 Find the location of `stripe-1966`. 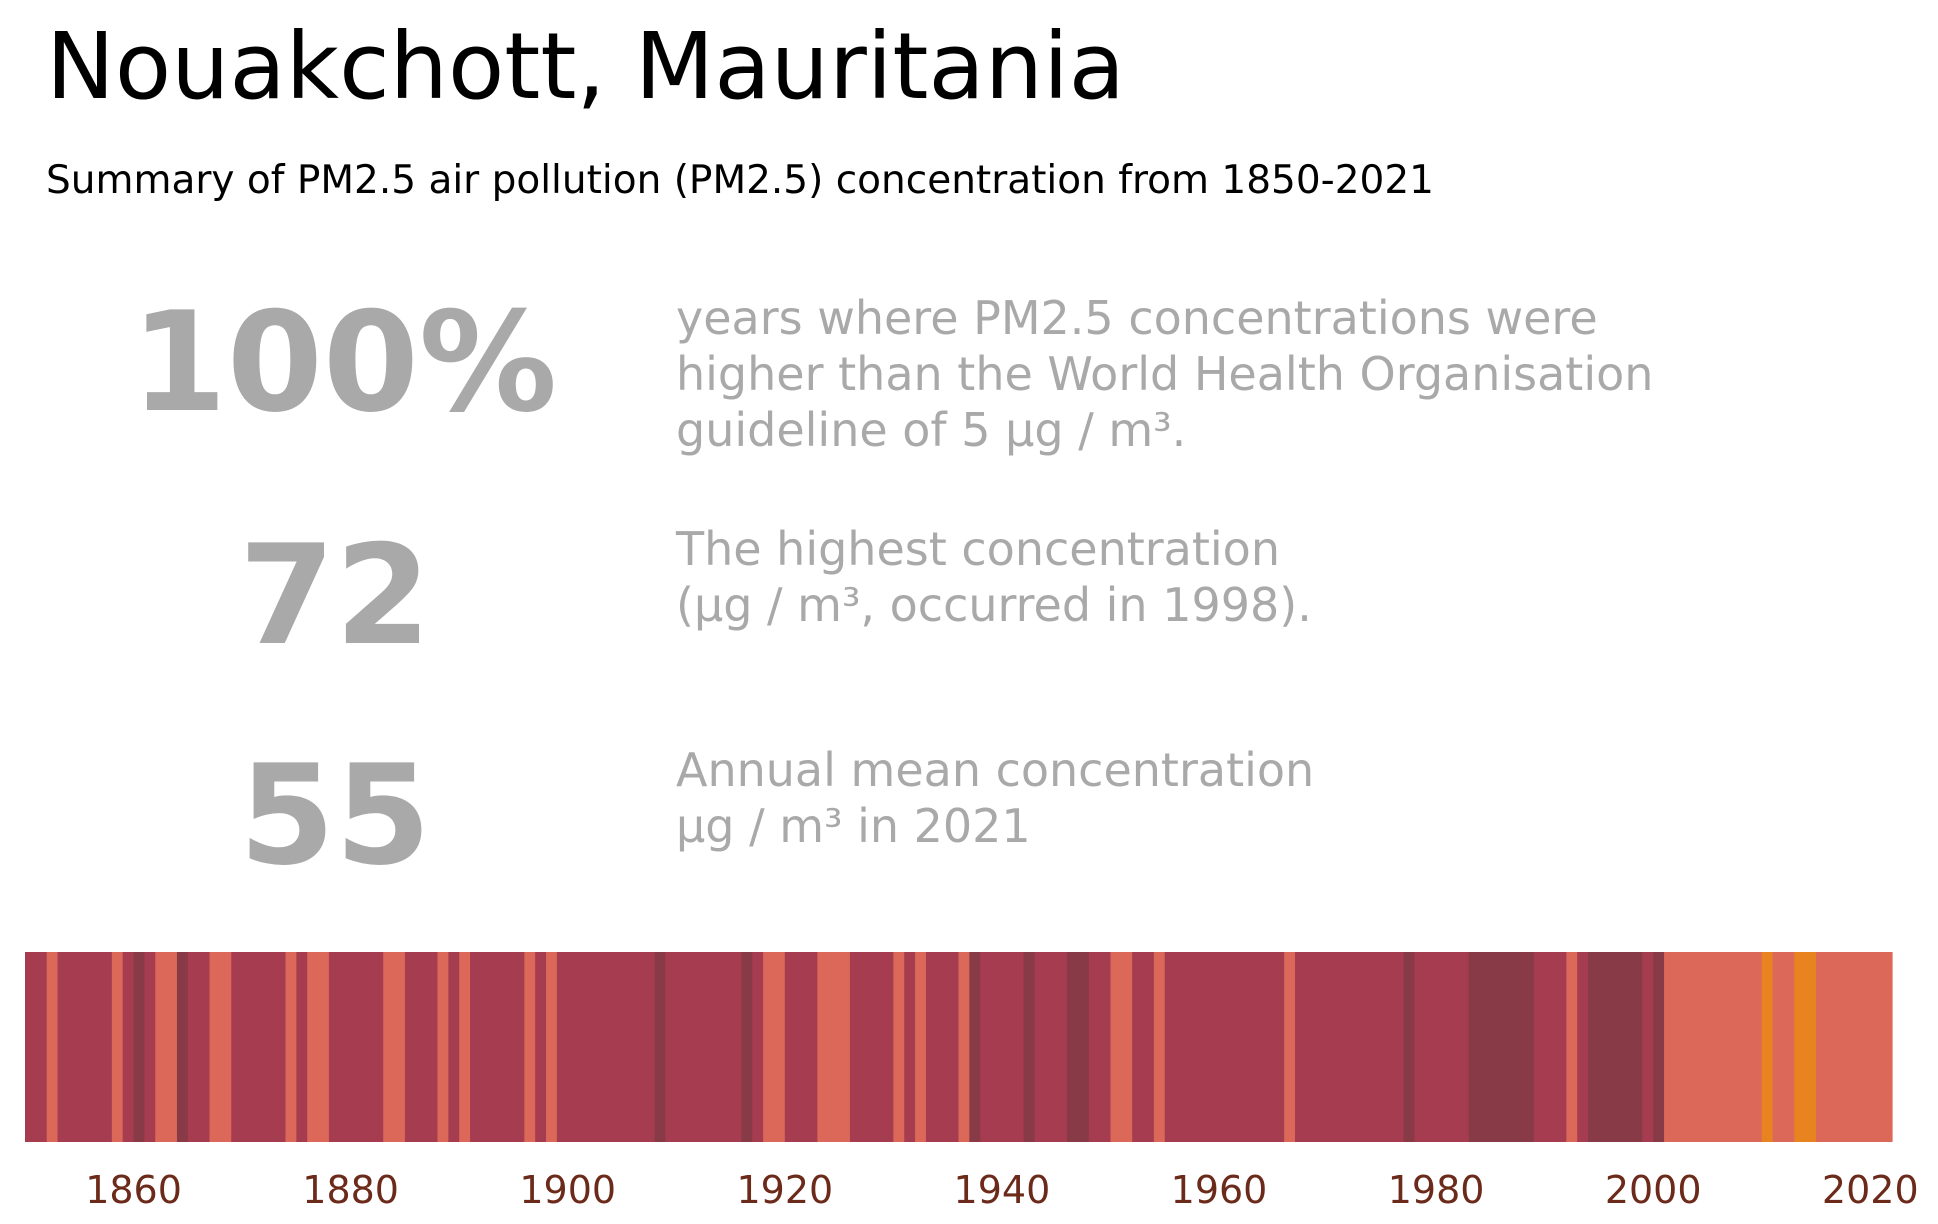

stripe-1966 is located at coordinates (1290, 1047).